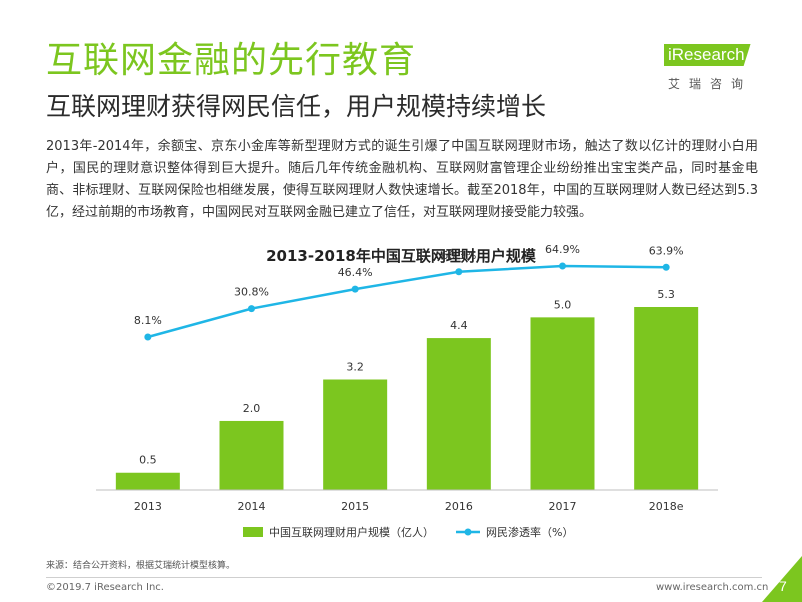  What do you see at coordinates (562, 249) in the screenshot?
I see `penetration-label-2017: 64.9%` at bounding box center [562, 249].